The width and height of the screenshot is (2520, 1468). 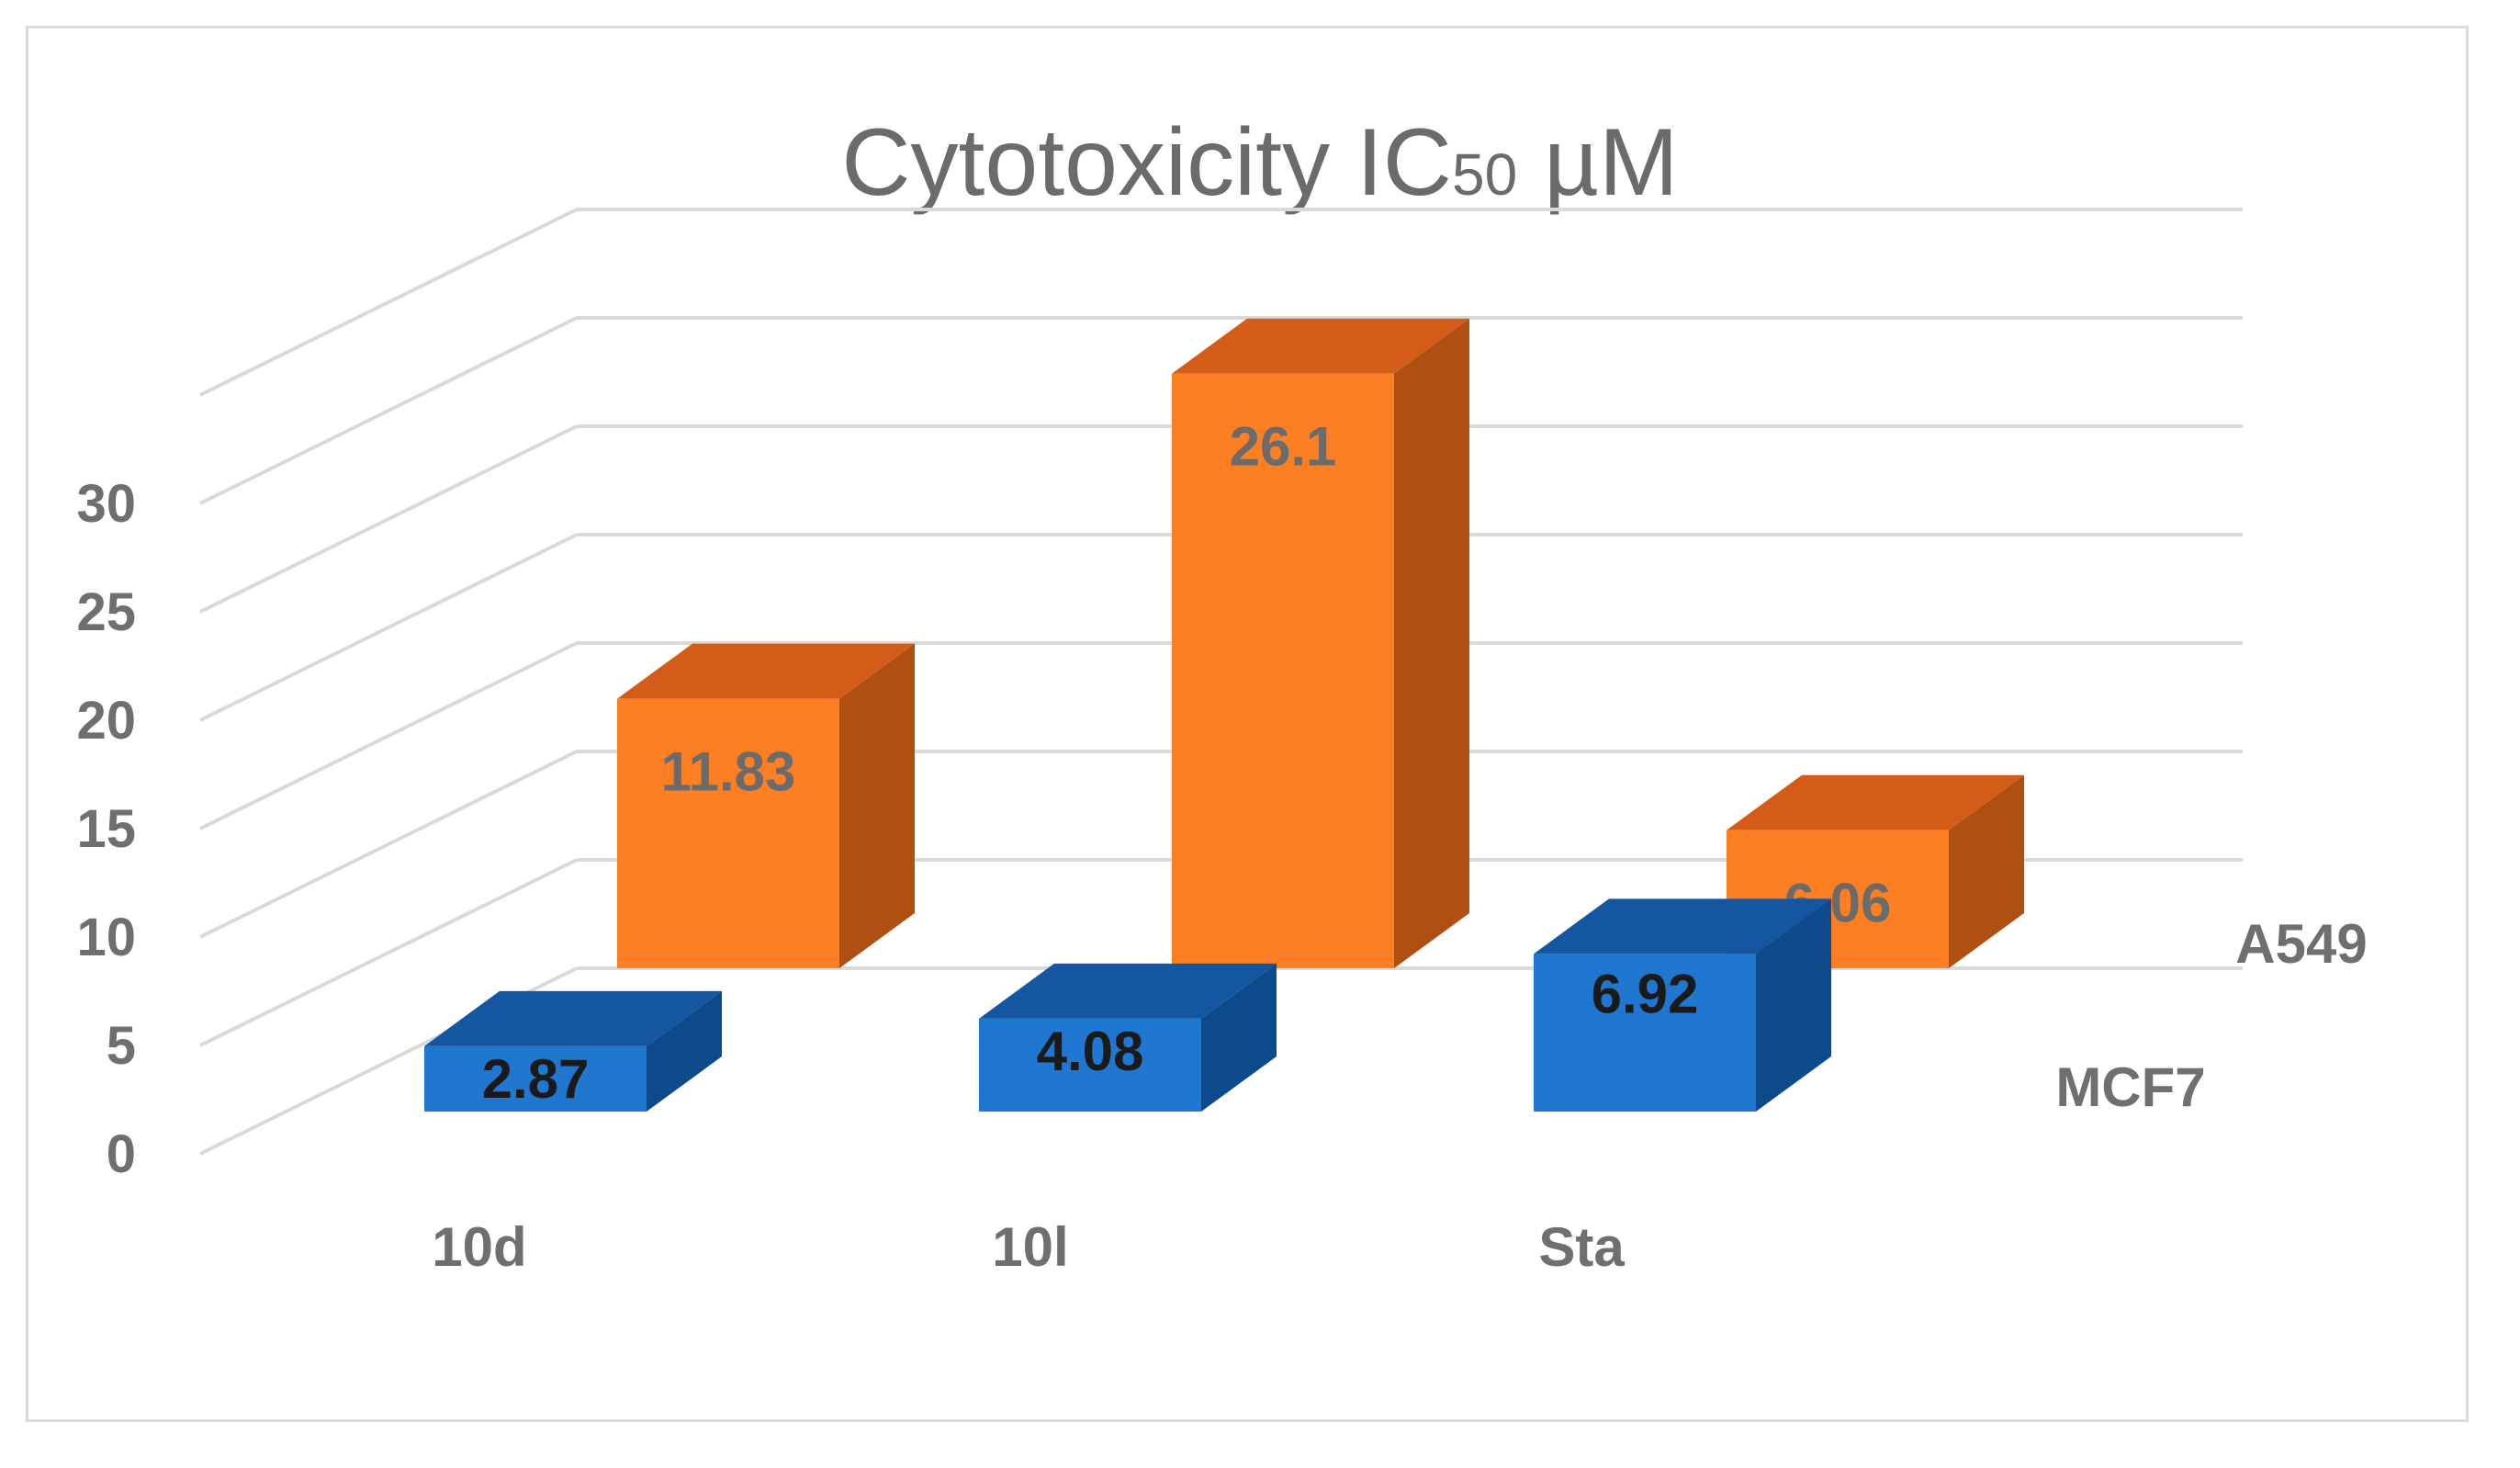 I want to click on bar-MCF7-10d: 2.87, so click(x=573, y=1051).